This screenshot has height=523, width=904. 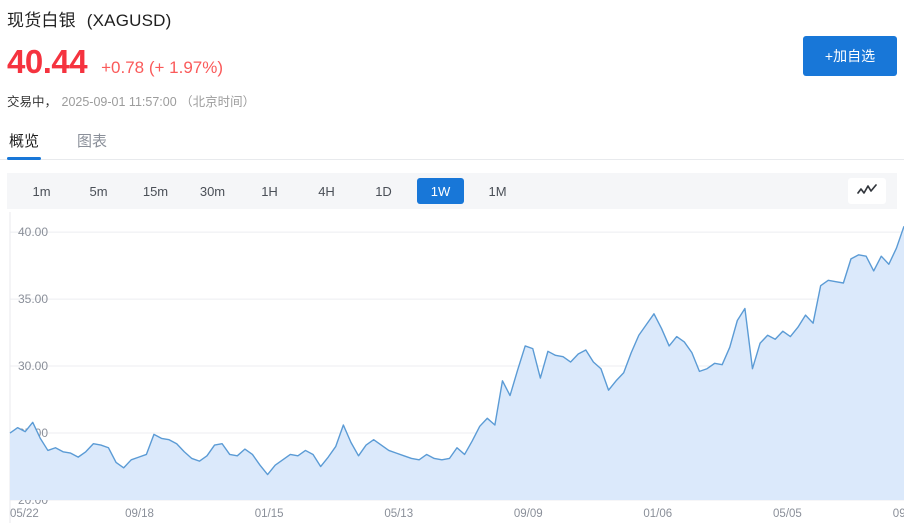 I want to click on x-axis-tick-label: 05/05, so click(x=787, y=514).